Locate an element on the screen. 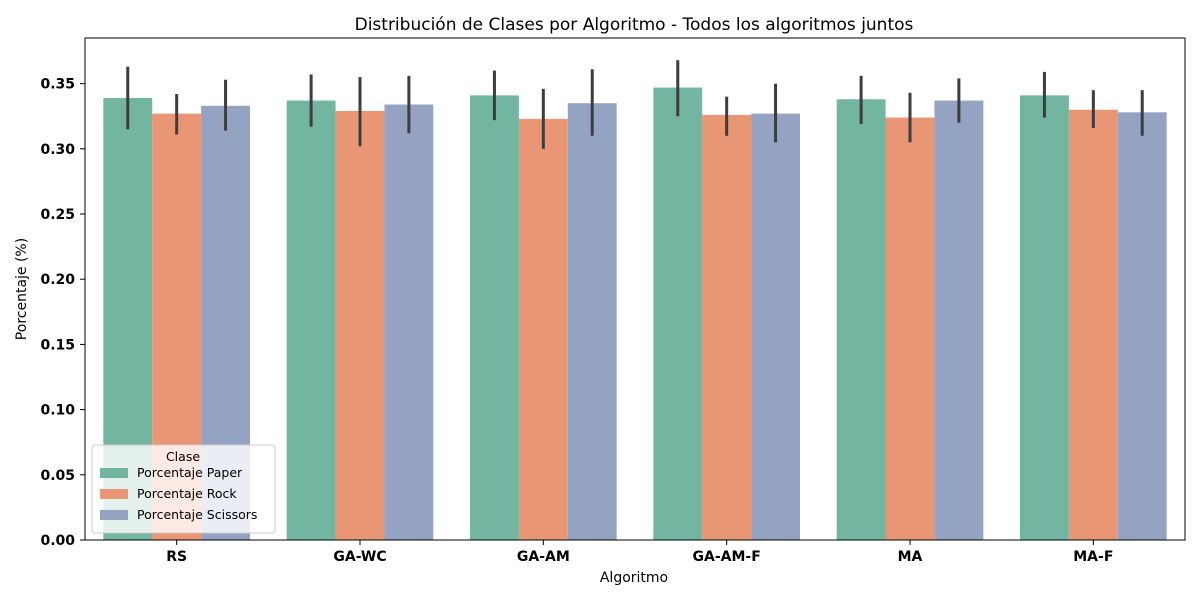 The image size is (1200, 600). y-tick-label: 0.30 is located at coordinates (57, 150).